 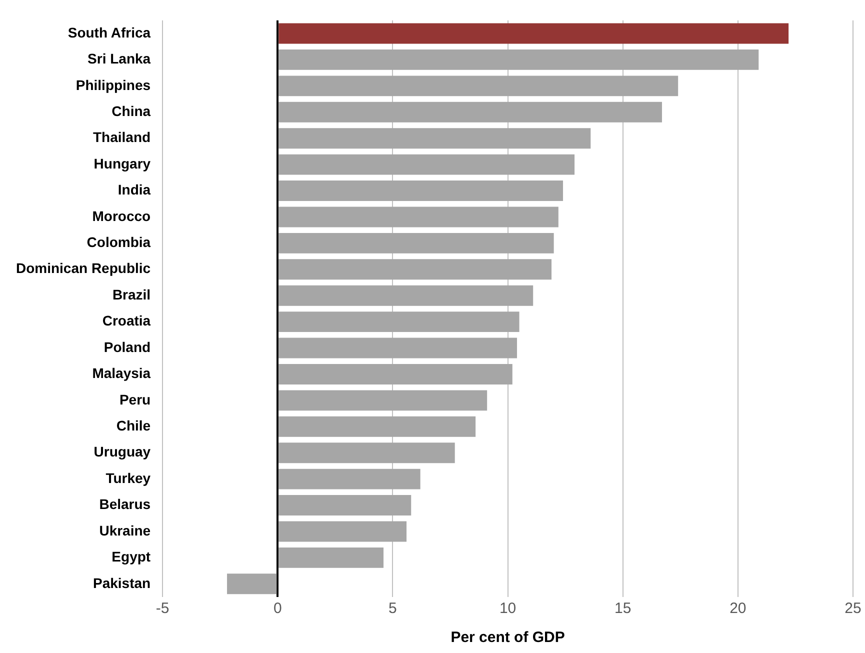 I want to click on y-tick-label: Belarus, so click(x=125, y=504).